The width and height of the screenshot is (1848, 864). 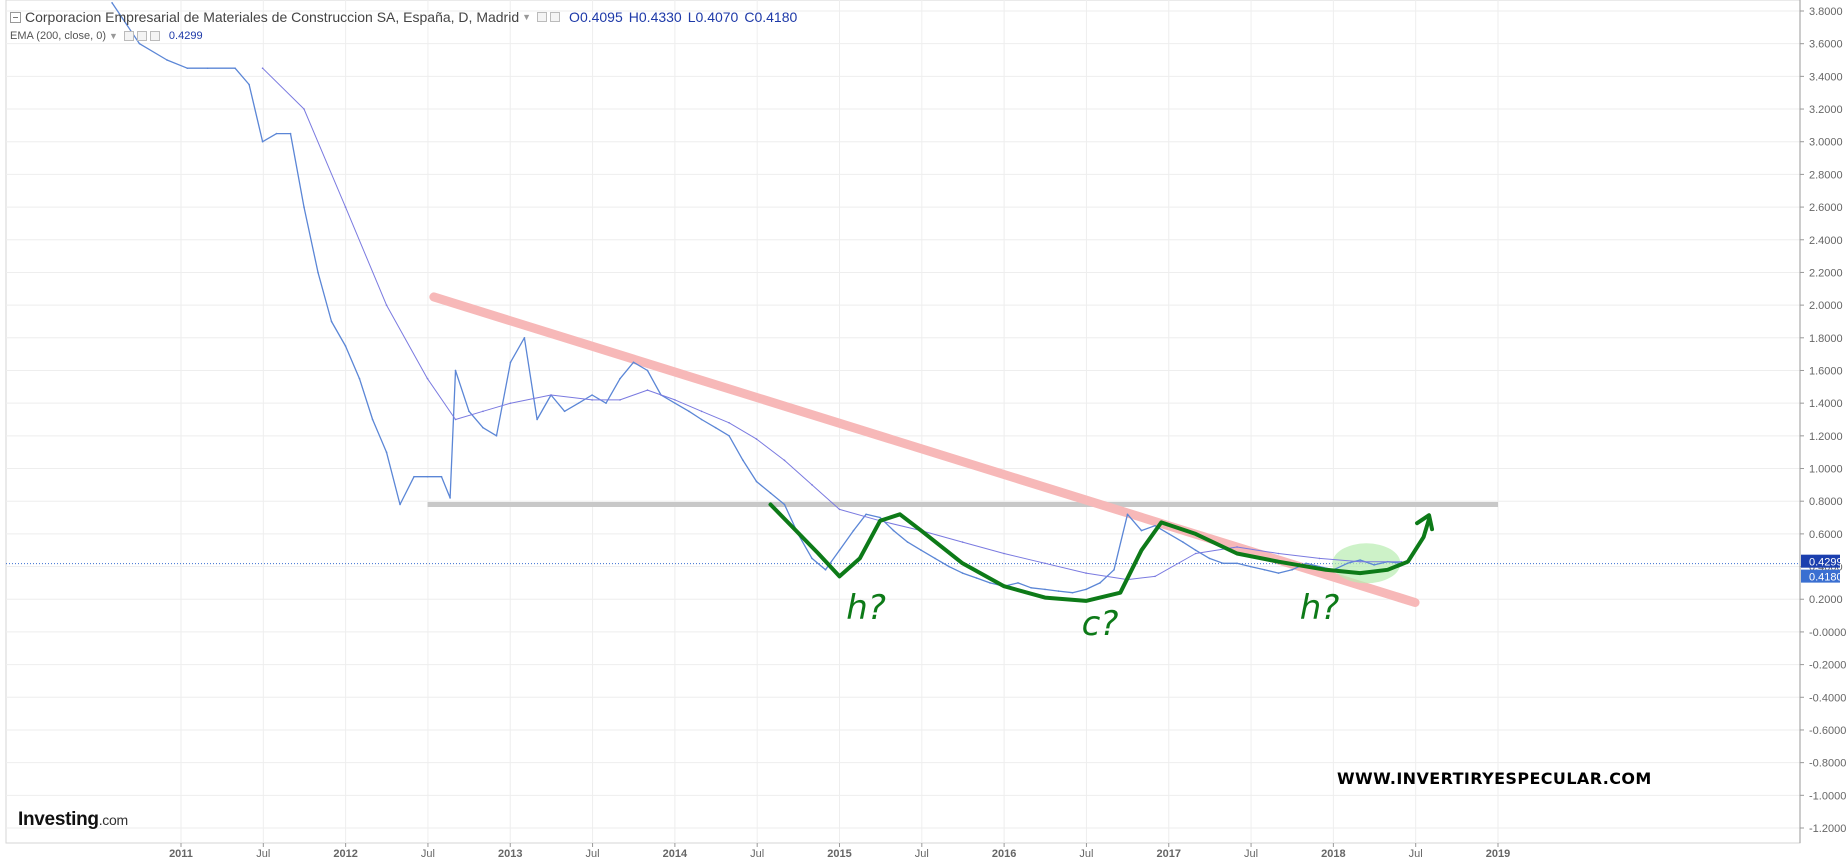 I want to click on close-key: C, so click(x=749, y=17).